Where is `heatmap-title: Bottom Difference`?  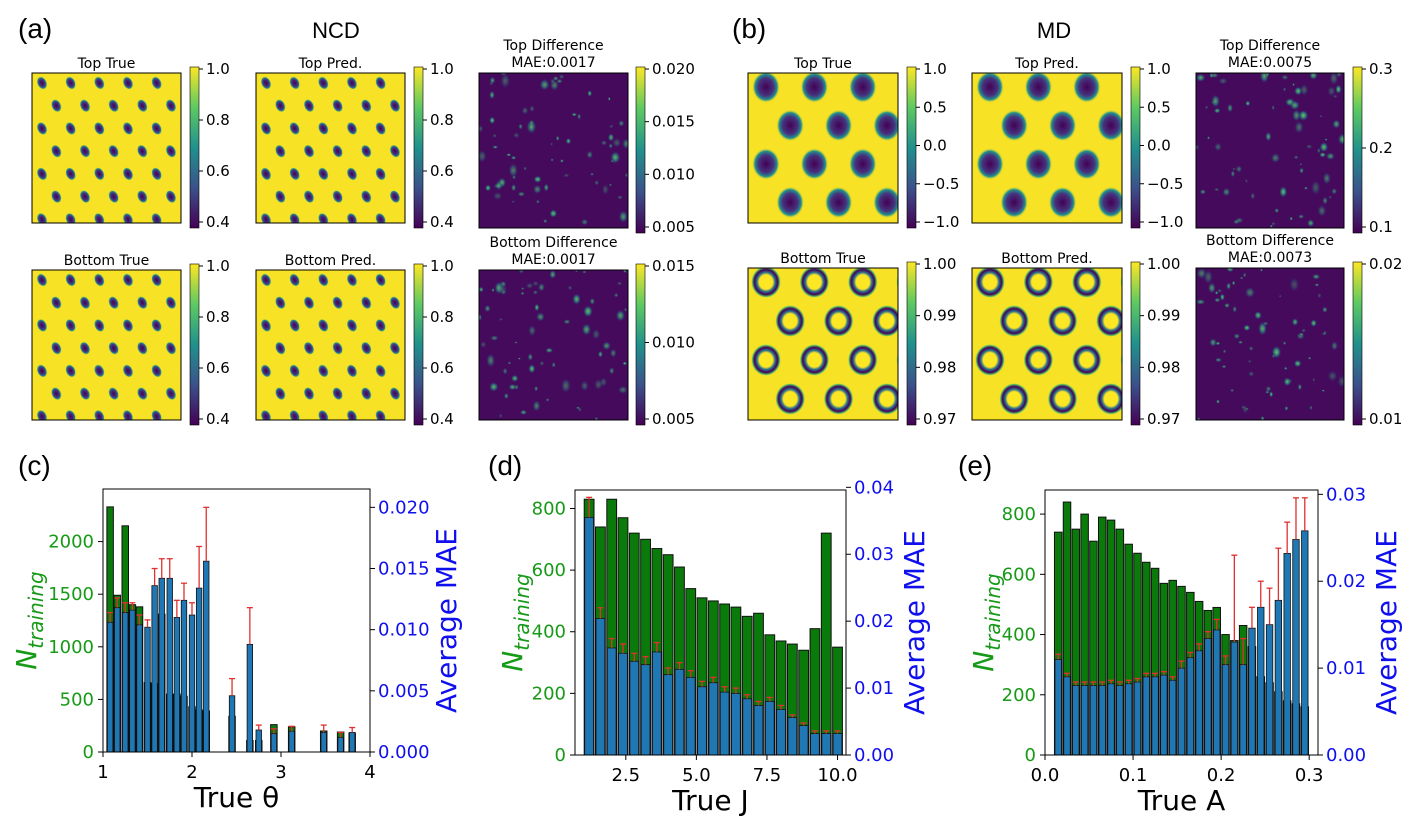
heatmap-title: Bottom Difference is located at coordinates (1270, 241).